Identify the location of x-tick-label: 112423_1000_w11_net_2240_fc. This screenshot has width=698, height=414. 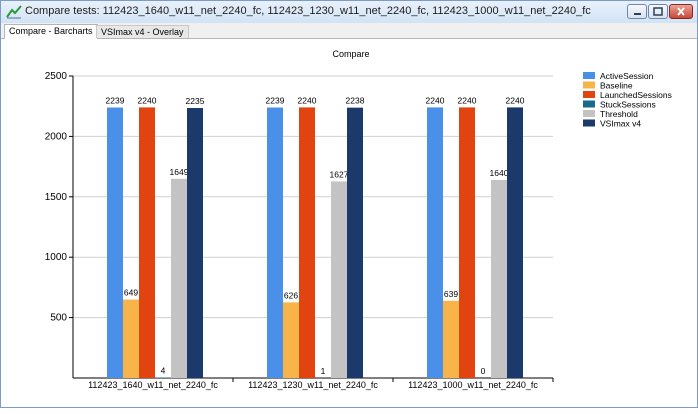
(473, 385).